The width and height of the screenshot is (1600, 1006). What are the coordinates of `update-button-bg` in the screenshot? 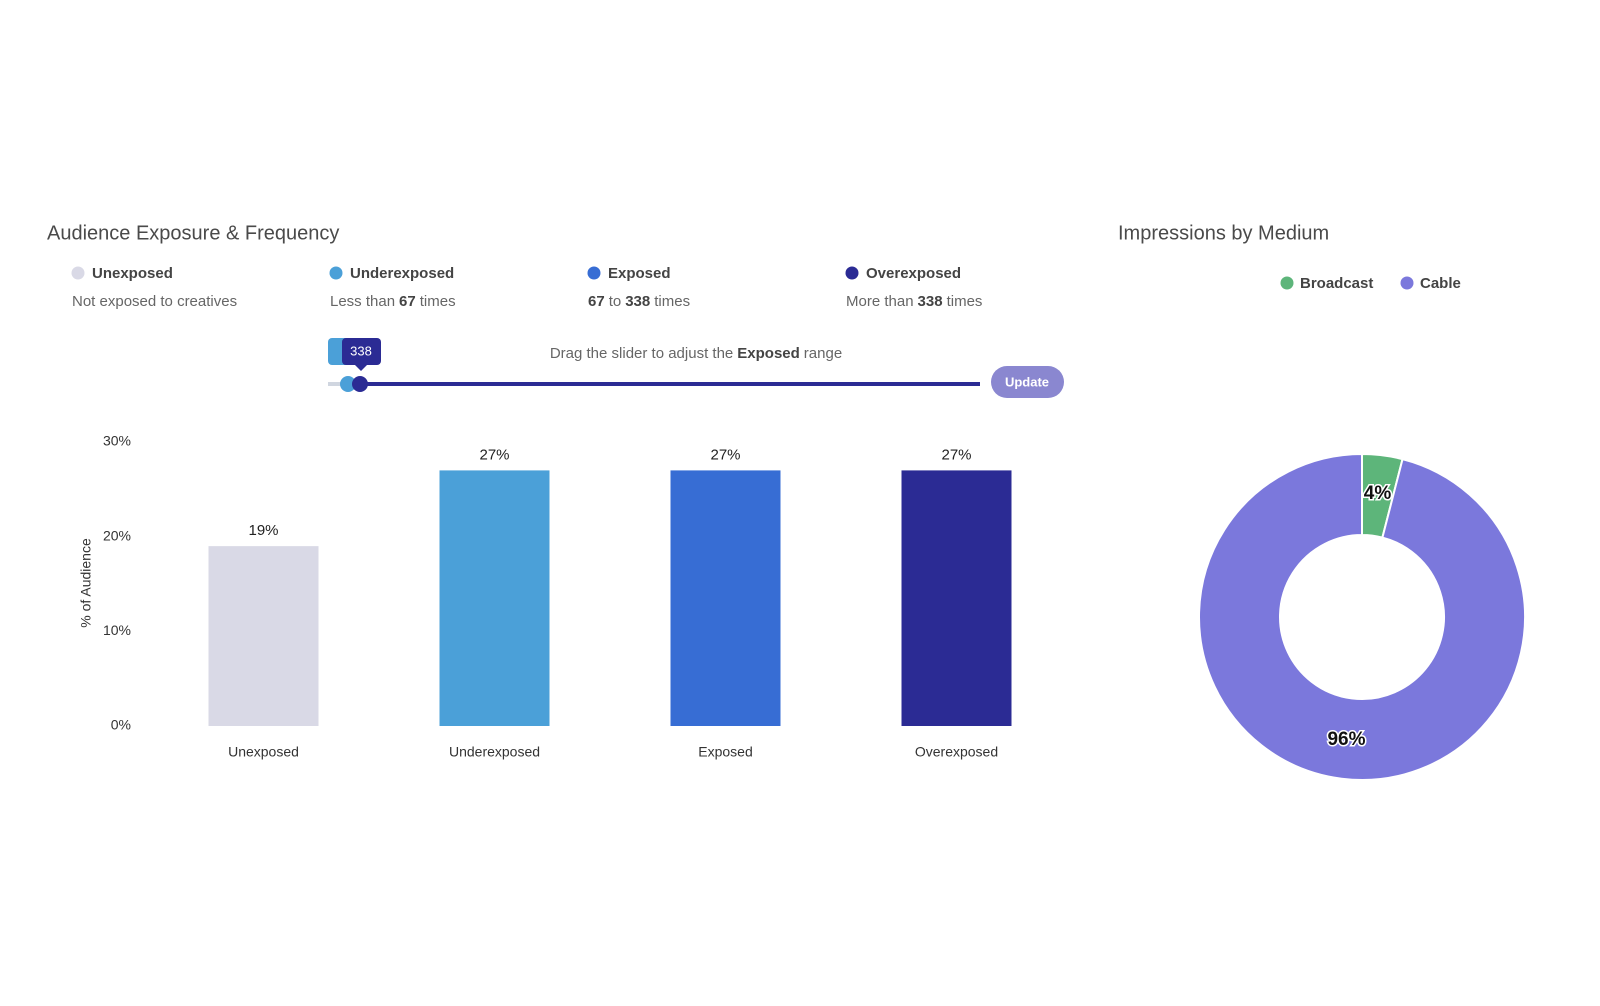 It's located at (1027, 382).